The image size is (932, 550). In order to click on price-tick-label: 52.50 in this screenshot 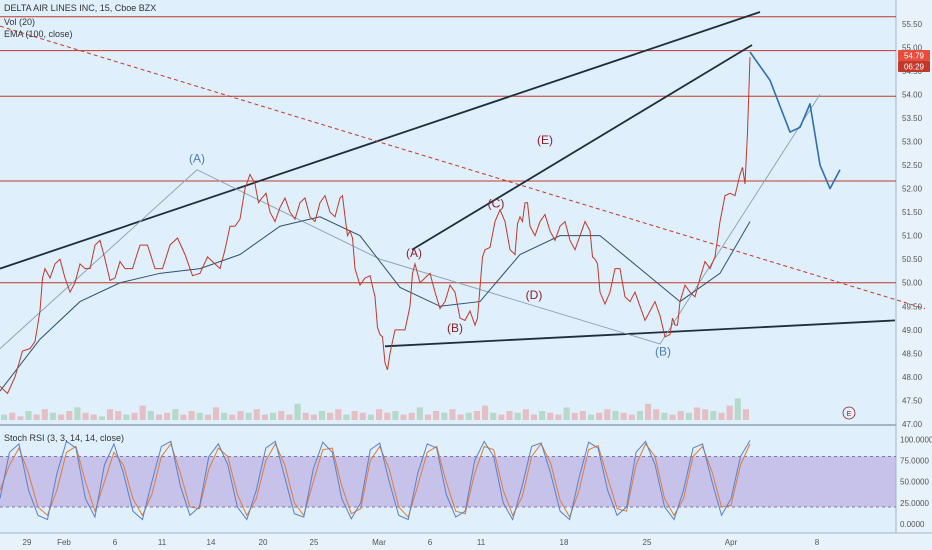, I will do `click(912, 165)`.